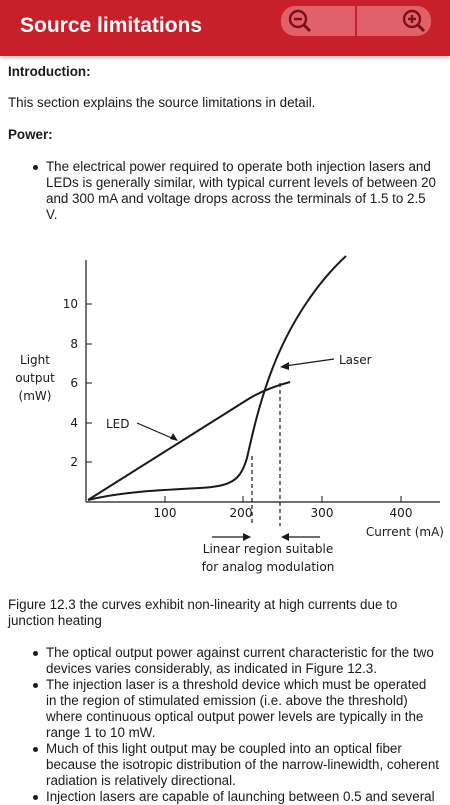 This screenshot has width=450, height=805. What do you see at coordinates (405, 532) in the screenshot?
I see `x-axis-label: Current (mA)` at bounding box center [405, 532].